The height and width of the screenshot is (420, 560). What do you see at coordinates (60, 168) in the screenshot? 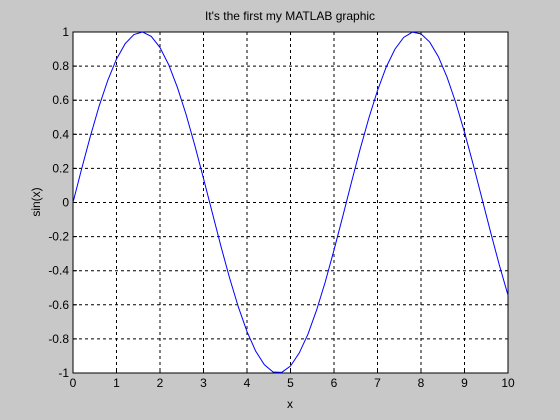
I see `y-tick-label: 0.2` at bounding box center [60, 168].